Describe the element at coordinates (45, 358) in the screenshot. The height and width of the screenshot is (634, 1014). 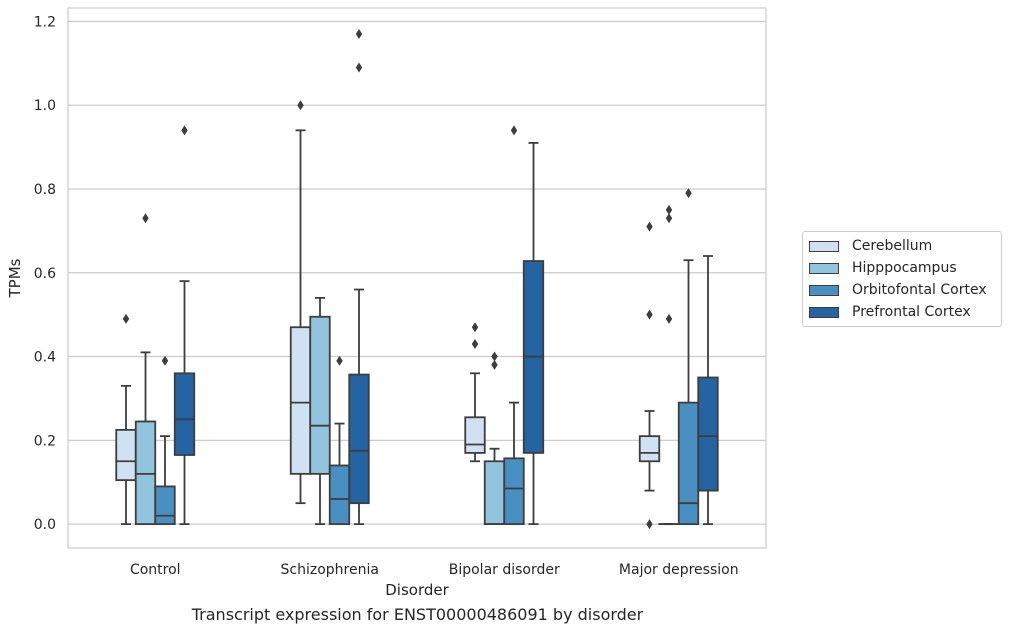
I see `y-tick-label: 0.4` at that location.